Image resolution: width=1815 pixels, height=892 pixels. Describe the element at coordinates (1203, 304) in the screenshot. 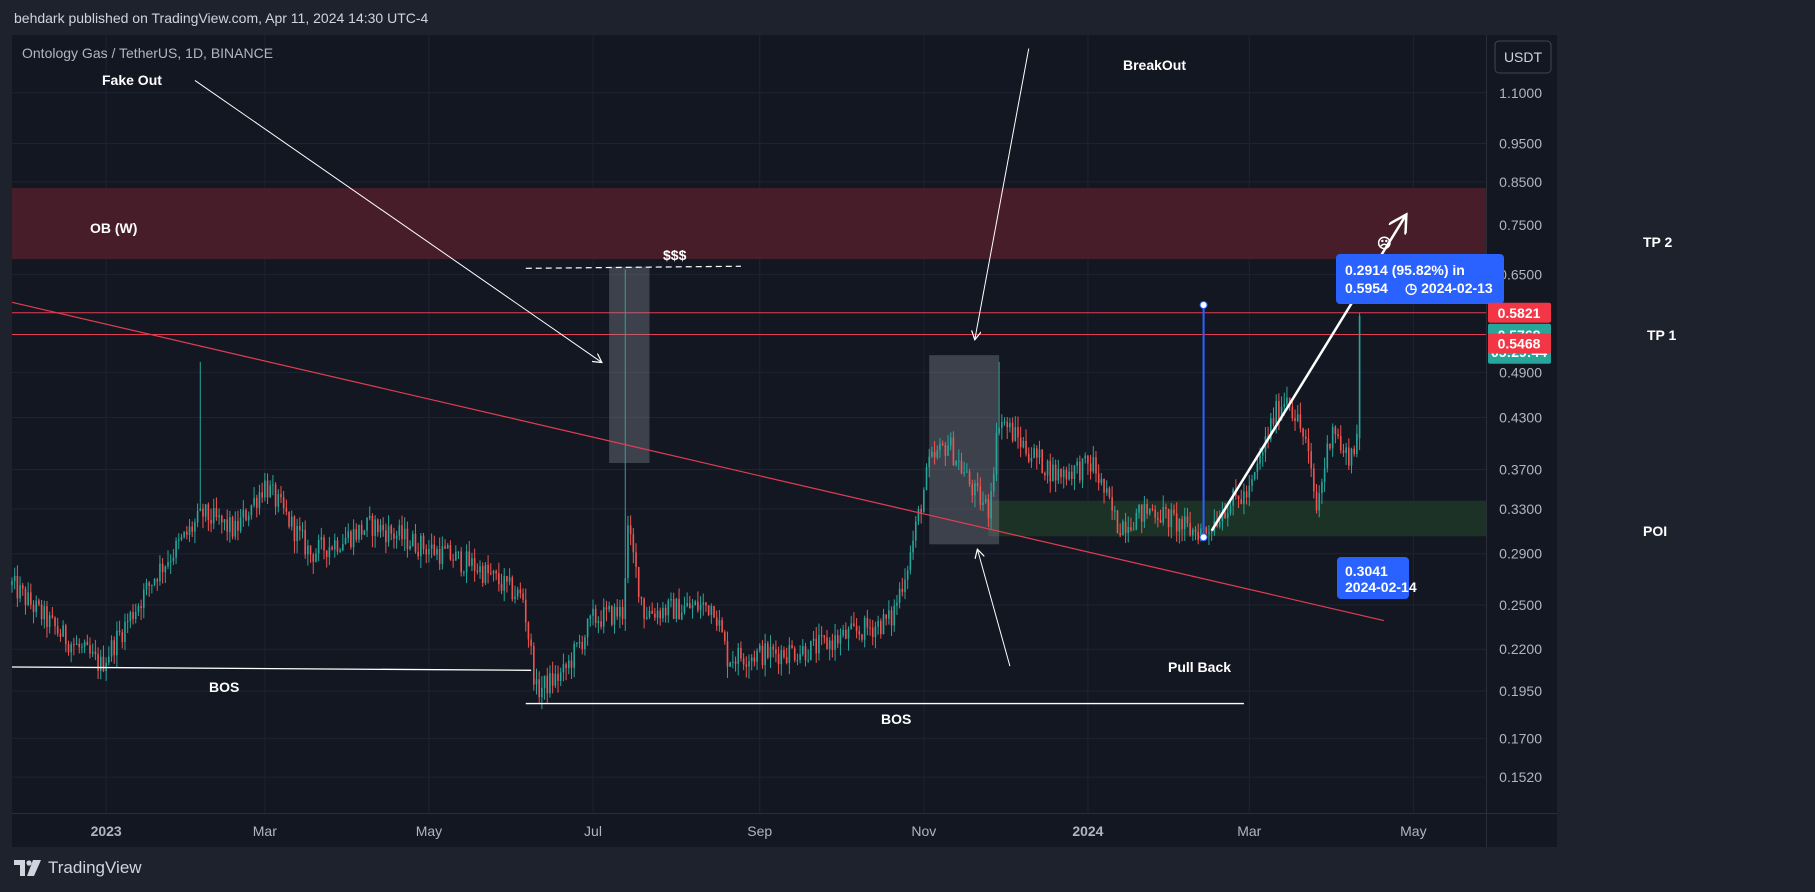

I see `measure-handle-top` at that location.